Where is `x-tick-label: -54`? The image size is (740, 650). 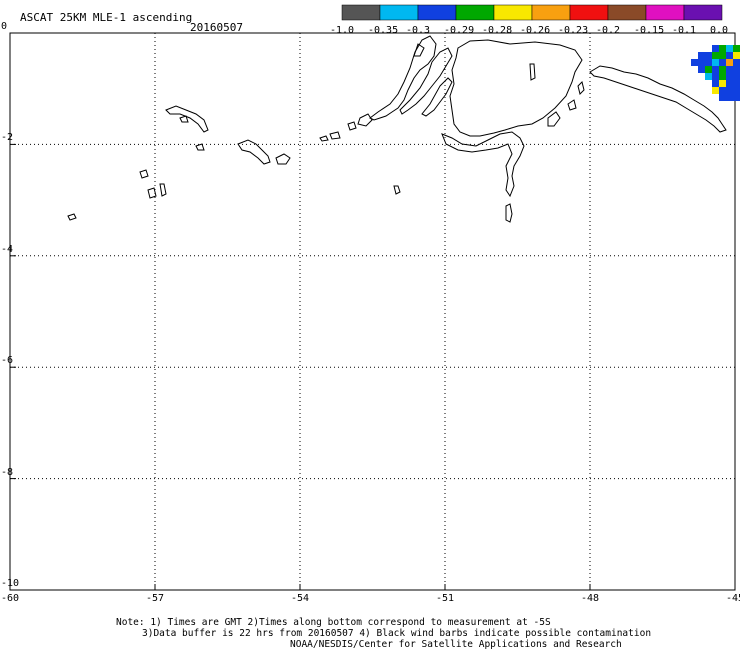 x-tick-label: -54 is located at coordinates (300, 598).